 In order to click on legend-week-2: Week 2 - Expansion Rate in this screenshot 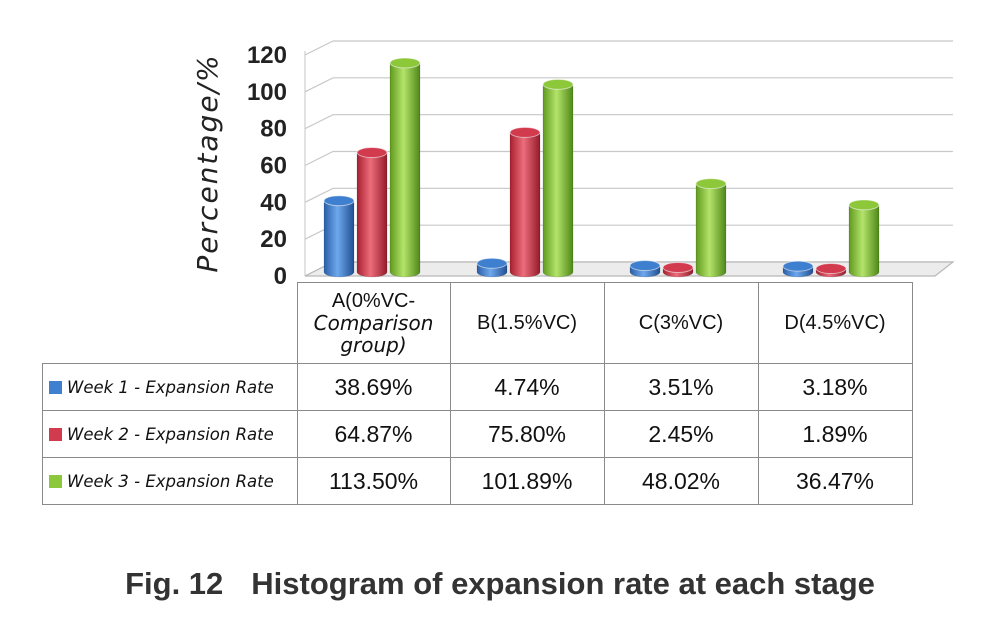, I will do `click(170, 434)`.